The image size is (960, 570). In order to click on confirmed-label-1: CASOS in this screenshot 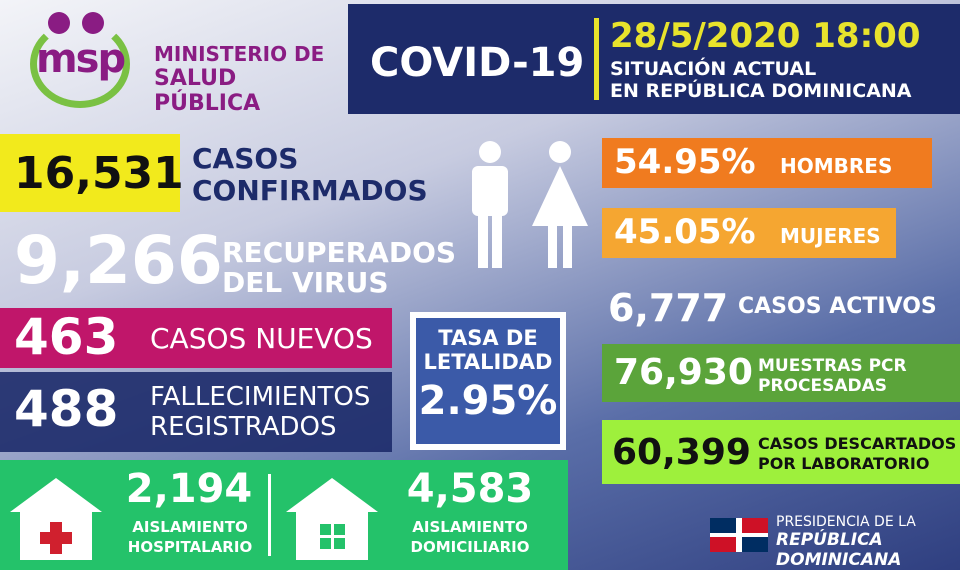, I will do `click(245, 158)`.